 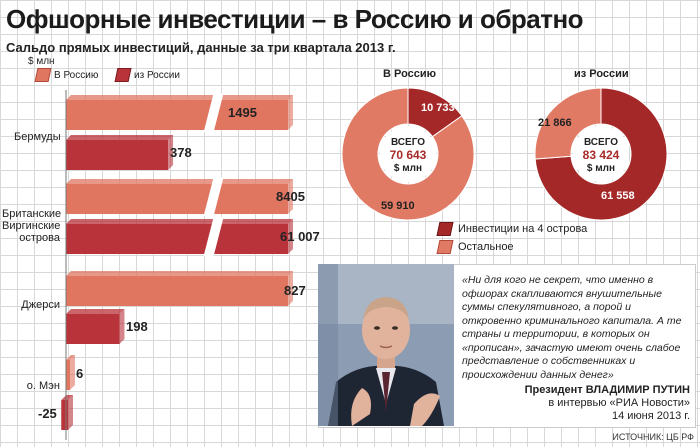 I want to click on legend-in-label: В Россию, so click(x=76, y=75).